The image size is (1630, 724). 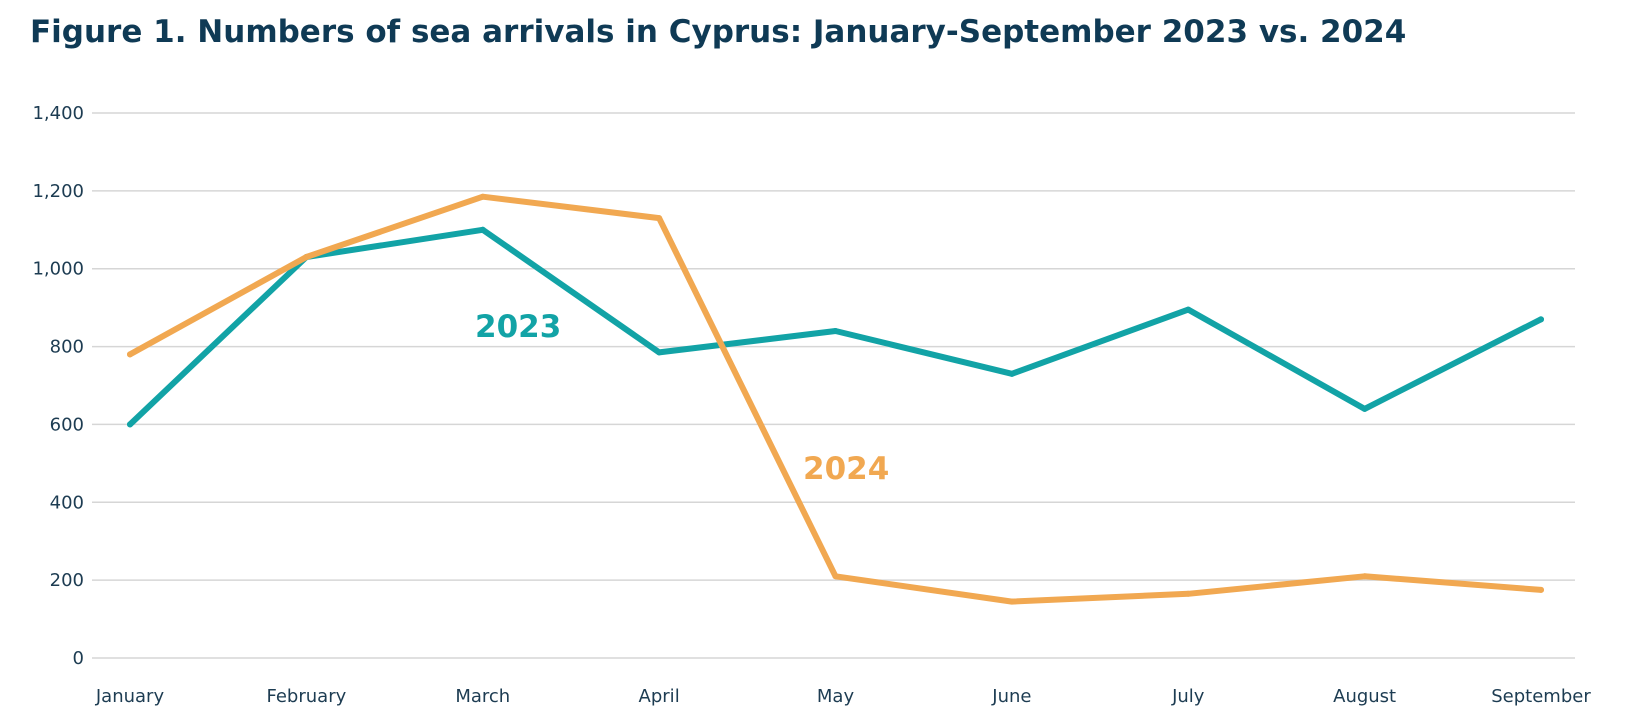 What do you see at coordinates (67, 580) in the screenshot?
I see `y-tick-label: 200` at bounding box center [67, 580].